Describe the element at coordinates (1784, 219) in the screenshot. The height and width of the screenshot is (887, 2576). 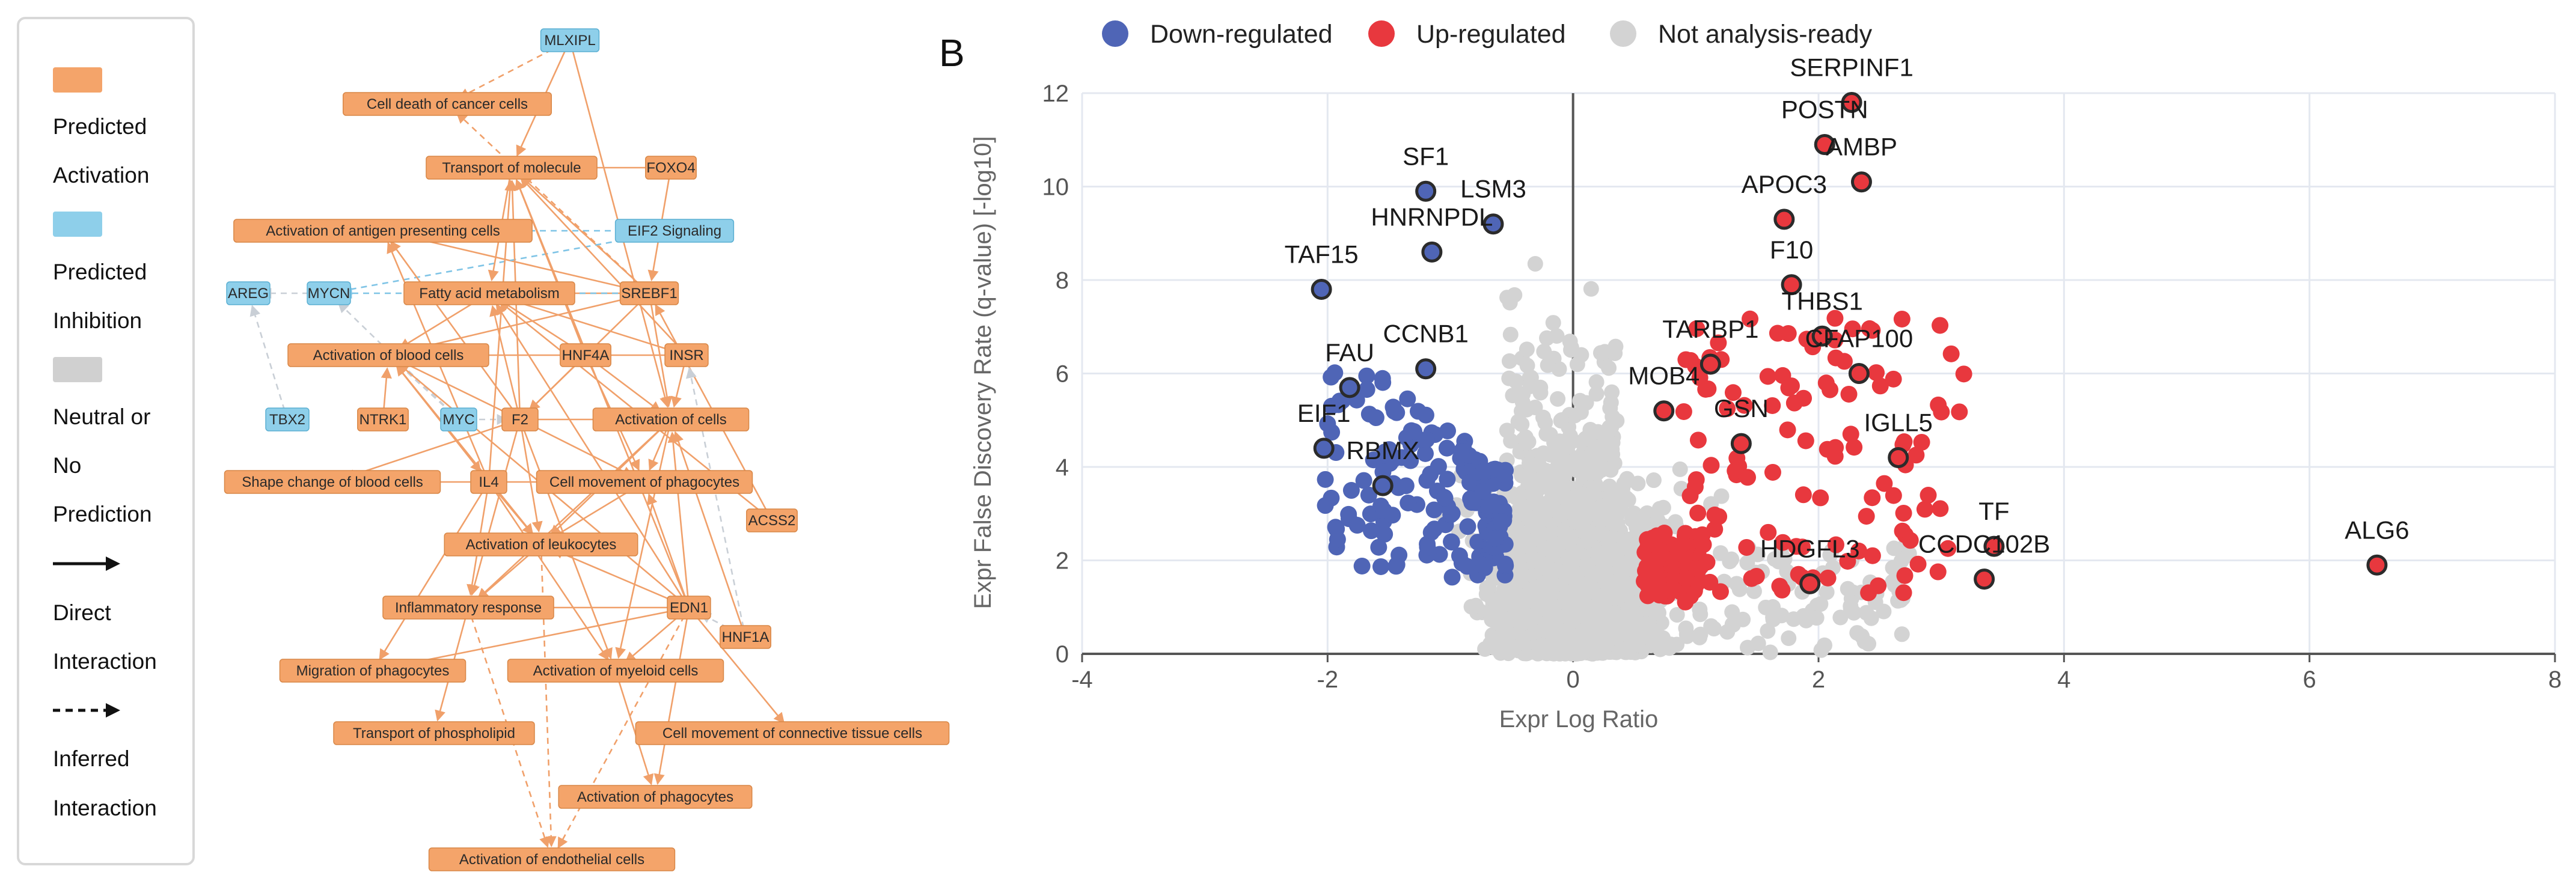
I see `point-apoc3` at that location.